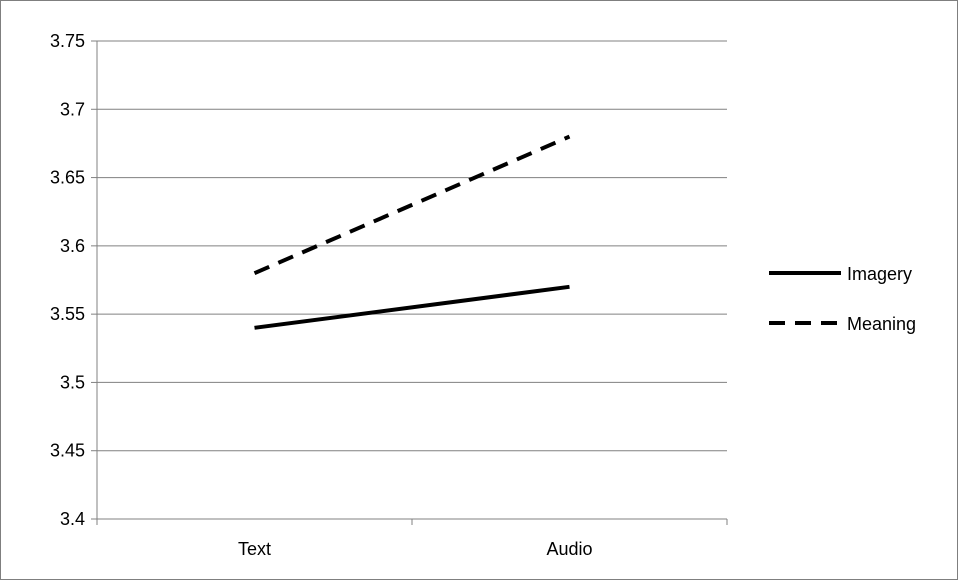 This screenshot has height=584, width=958. What do you see at coordinates (67, 41) in the screenshot?
I see `y-tick-label: 3.75` at bounding box center [67, 41].